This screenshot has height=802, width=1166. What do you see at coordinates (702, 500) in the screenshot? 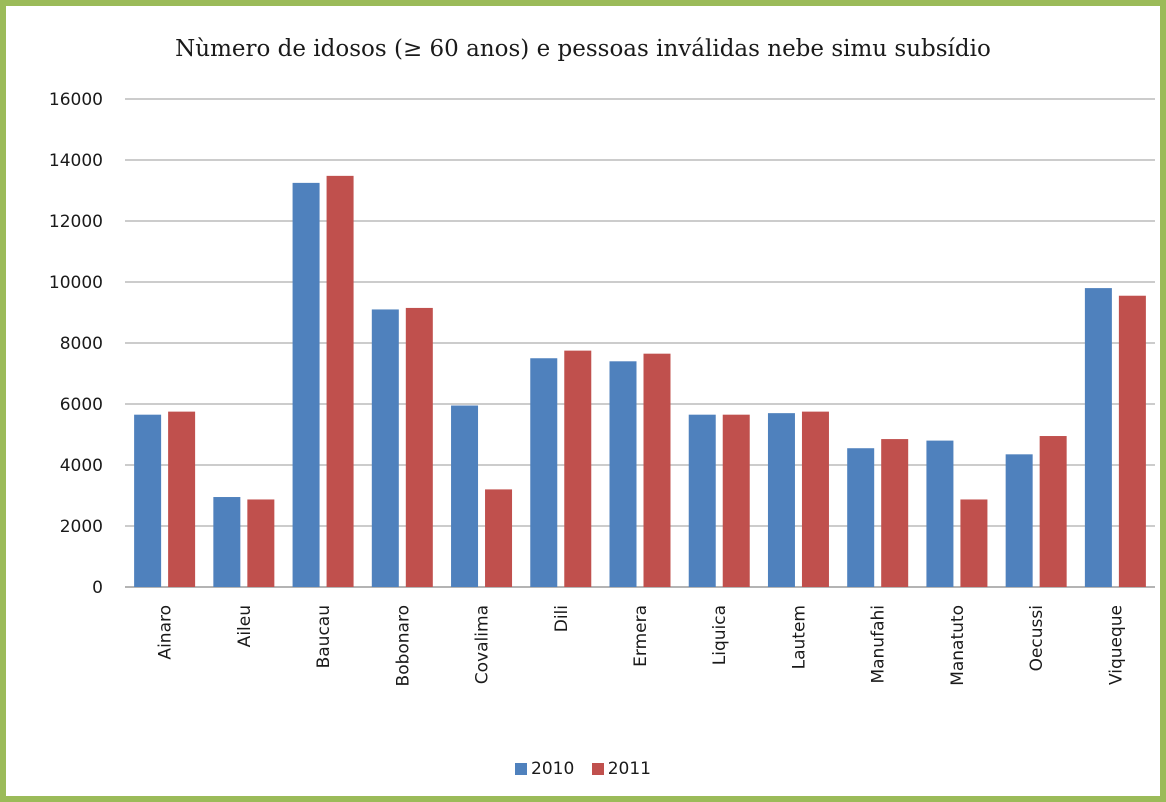
I see `bar-2010-liquica` at bounding box center [702, 500].